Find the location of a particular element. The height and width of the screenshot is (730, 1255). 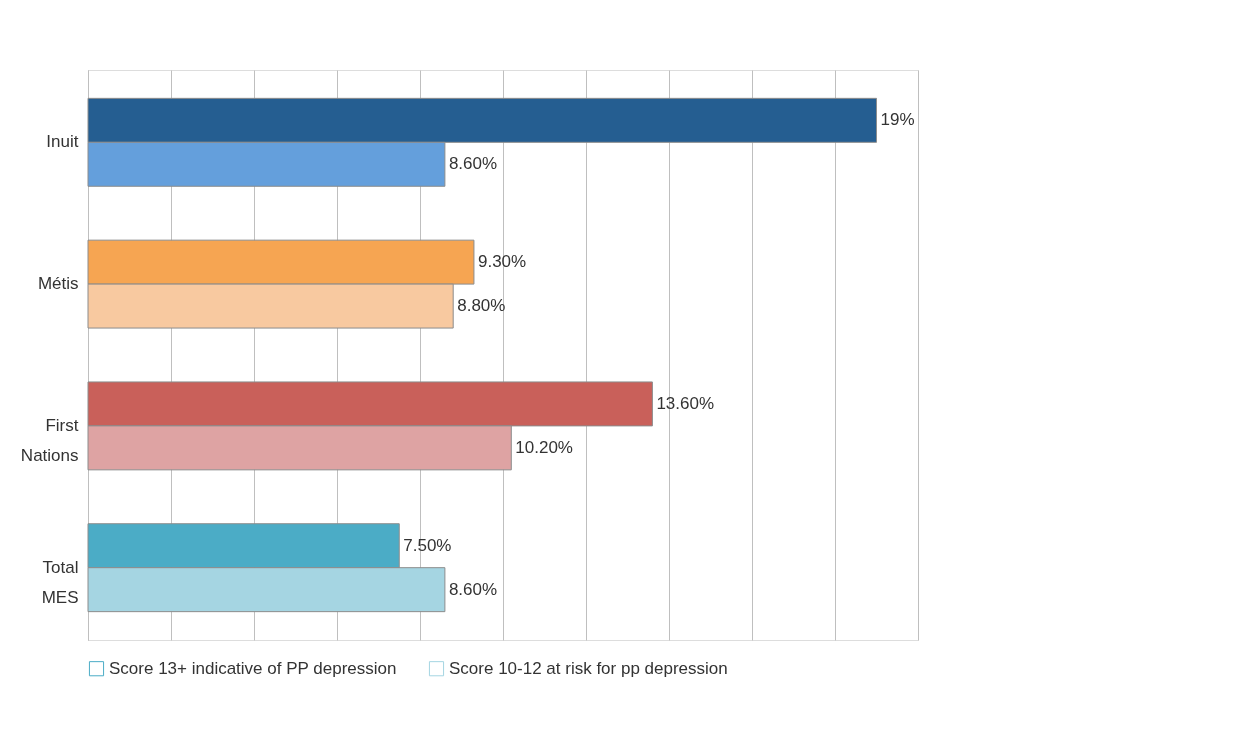

data-label: 9.30% is located at coordinates (502, 262).